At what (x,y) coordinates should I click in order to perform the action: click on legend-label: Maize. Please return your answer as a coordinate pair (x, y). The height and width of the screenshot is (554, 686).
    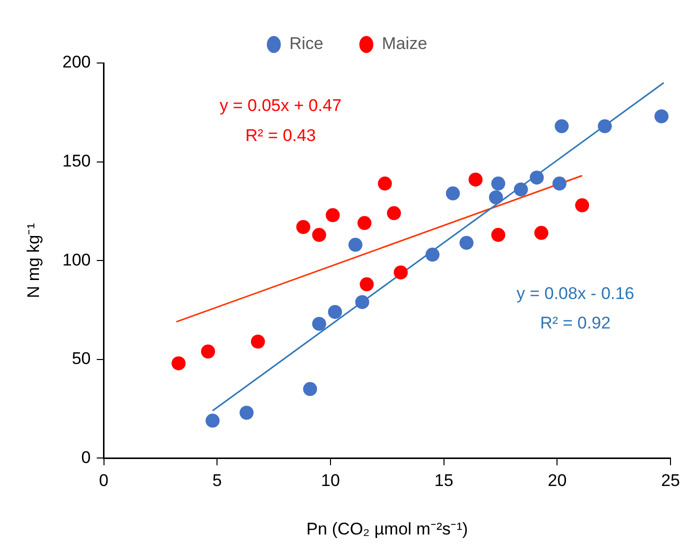
    Looking at the image, I should click on (405, 44).